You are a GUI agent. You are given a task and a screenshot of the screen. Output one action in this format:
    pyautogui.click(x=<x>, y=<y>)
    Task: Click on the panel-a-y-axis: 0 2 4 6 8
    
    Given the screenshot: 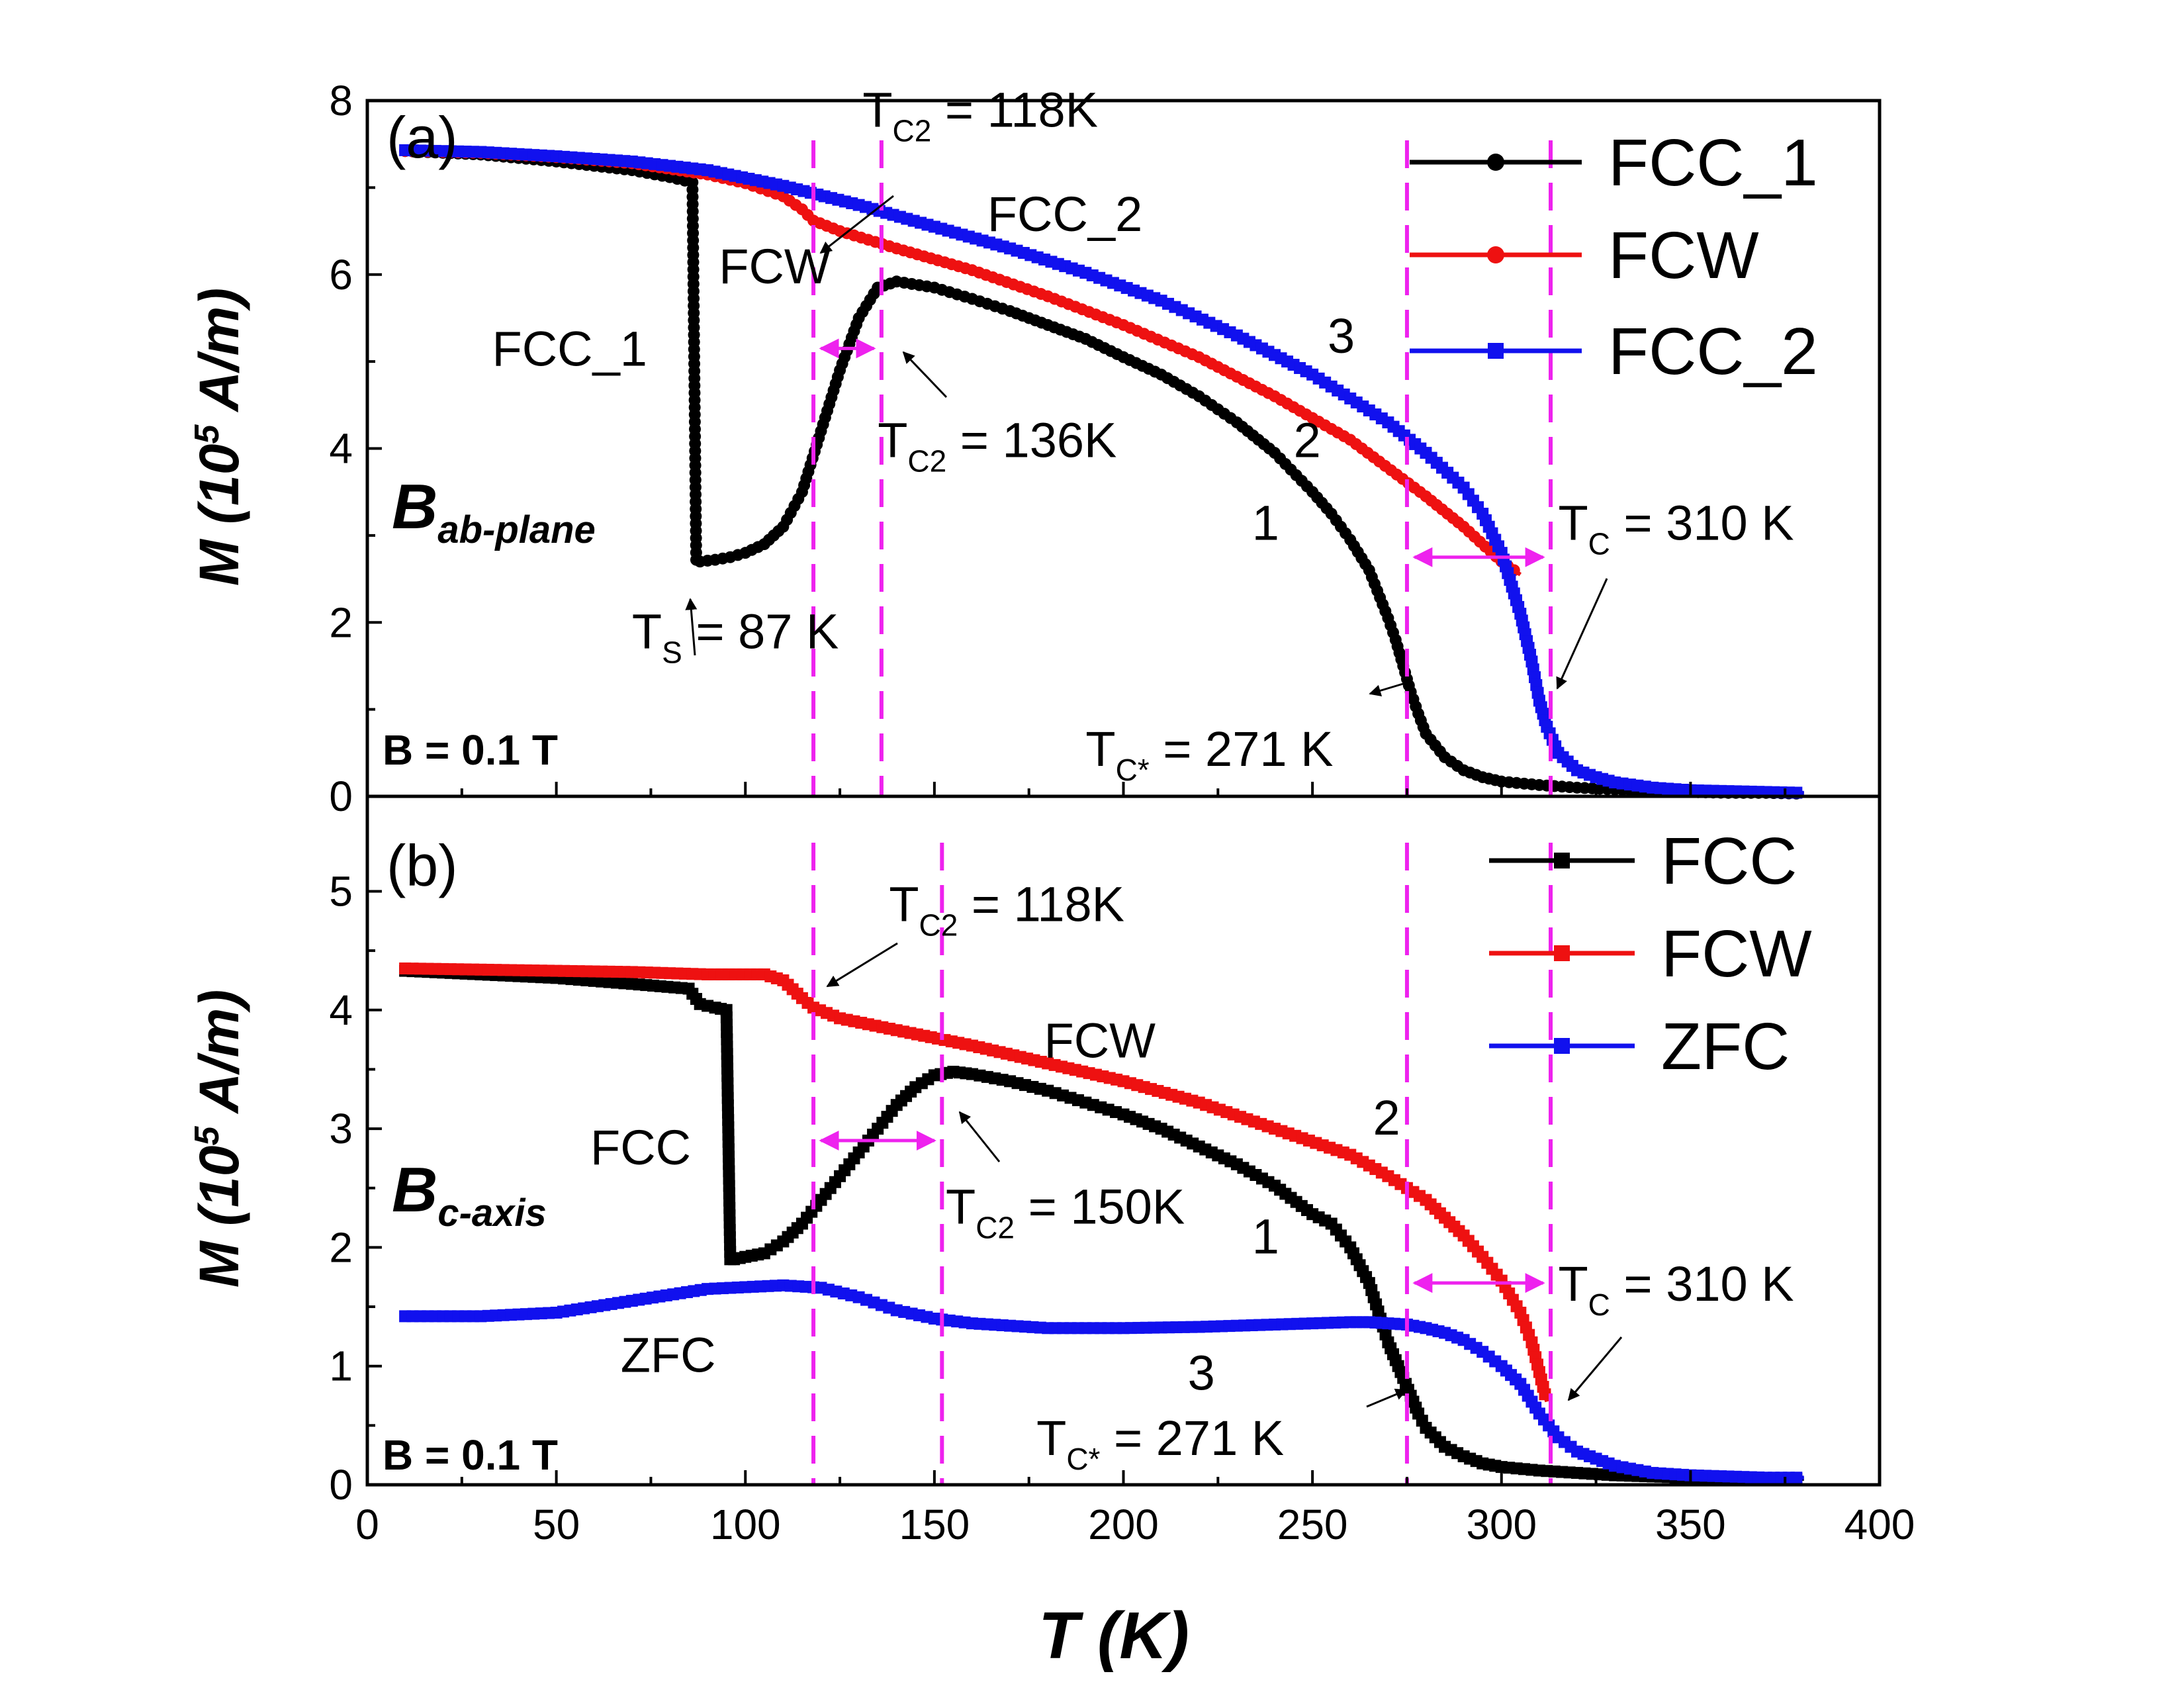 What is the action you would take?
    pyautogui.click(x=355, y=448)
    